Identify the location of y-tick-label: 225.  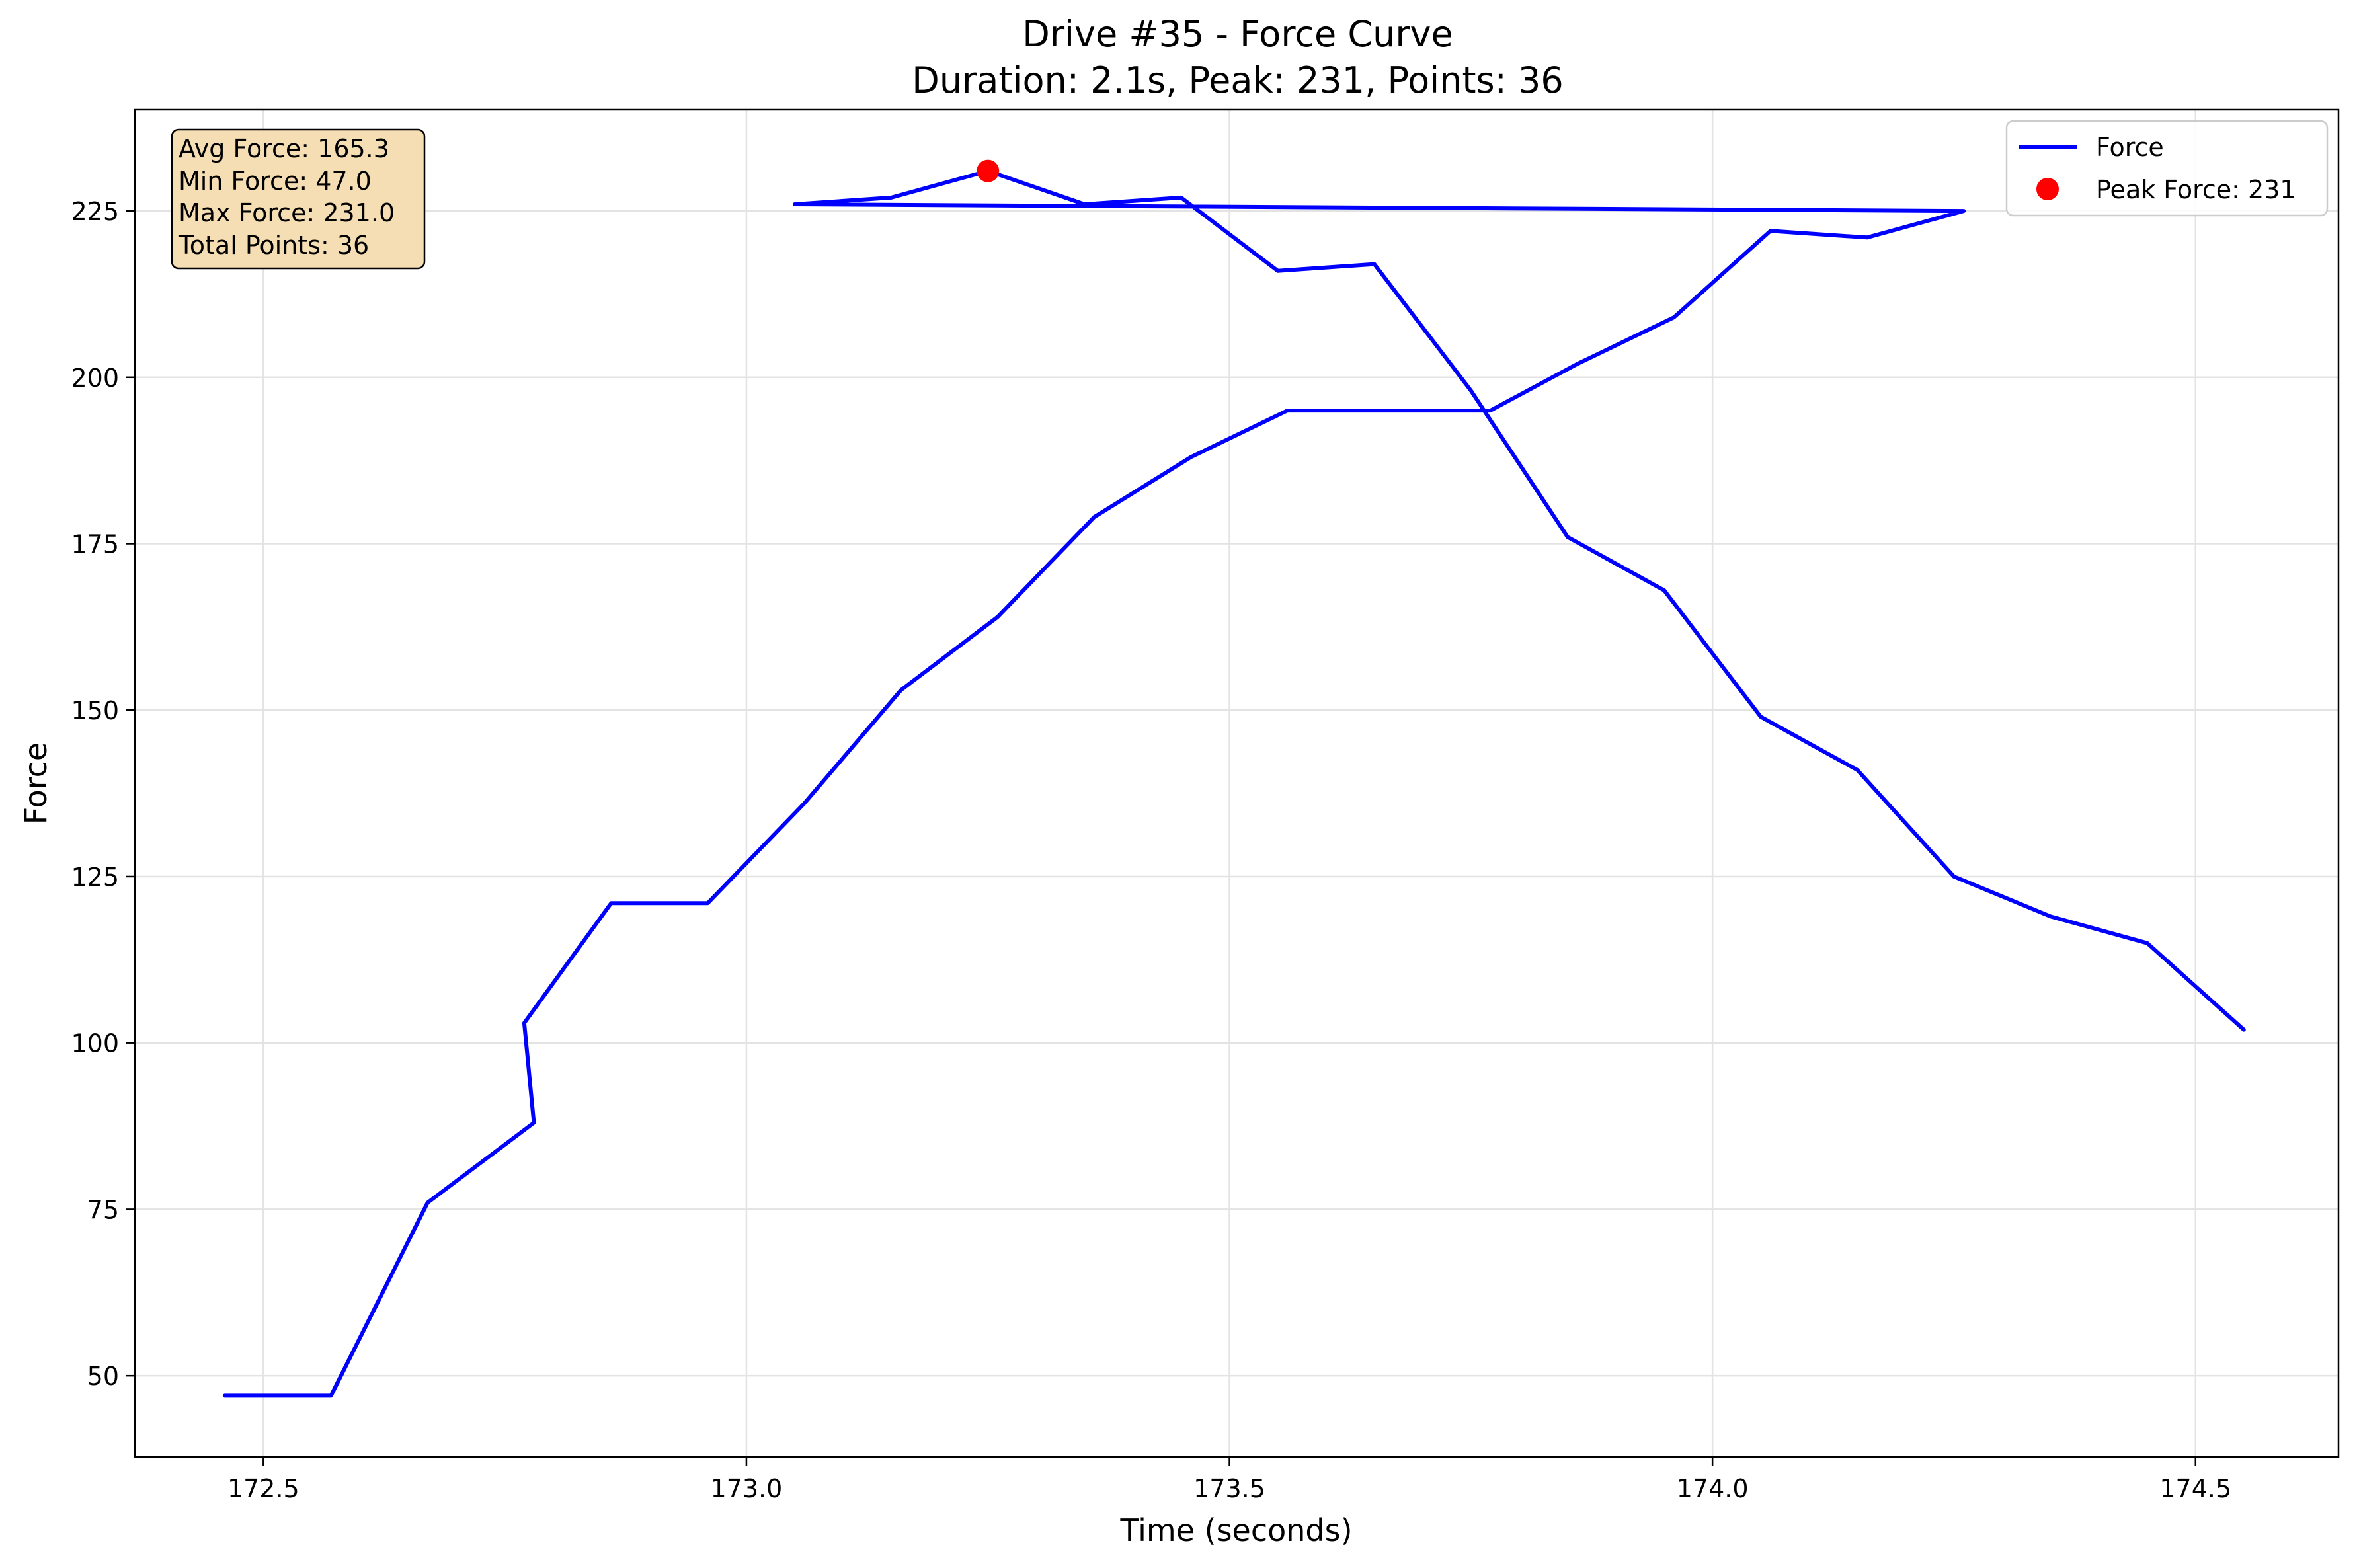
(95, 211).